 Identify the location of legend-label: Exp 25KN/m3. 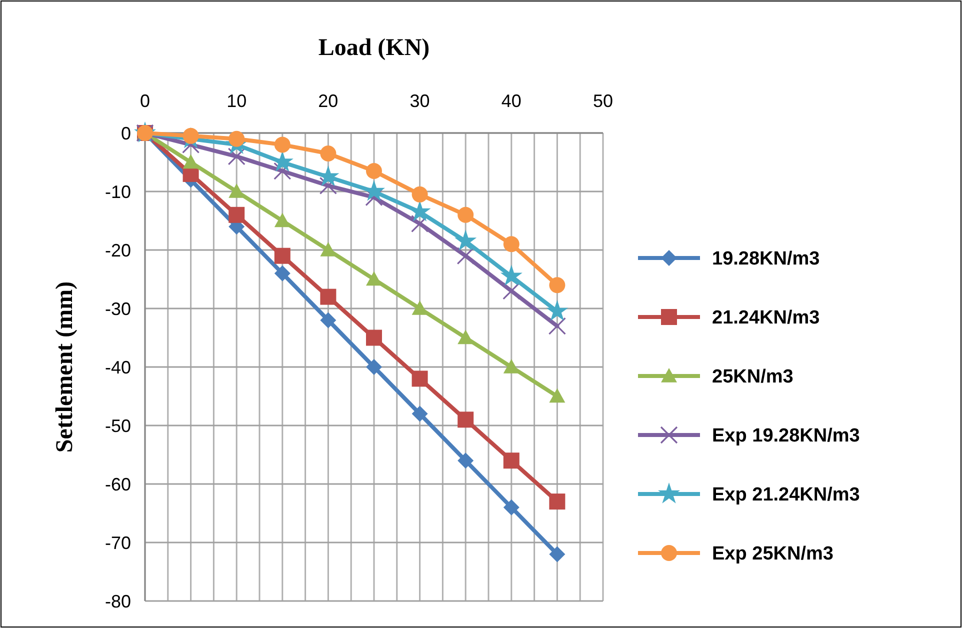
(773, 554).